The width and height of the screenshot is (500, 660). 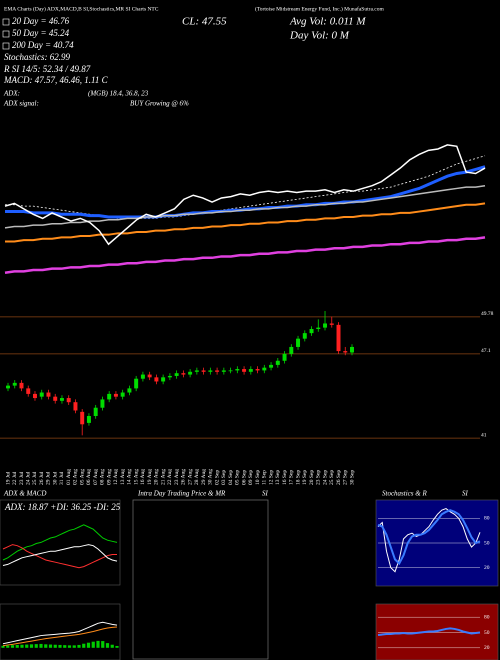 I want to click on adx-value: (MGB) 18.4, 36.8, 23, so click(x=118, y=94).